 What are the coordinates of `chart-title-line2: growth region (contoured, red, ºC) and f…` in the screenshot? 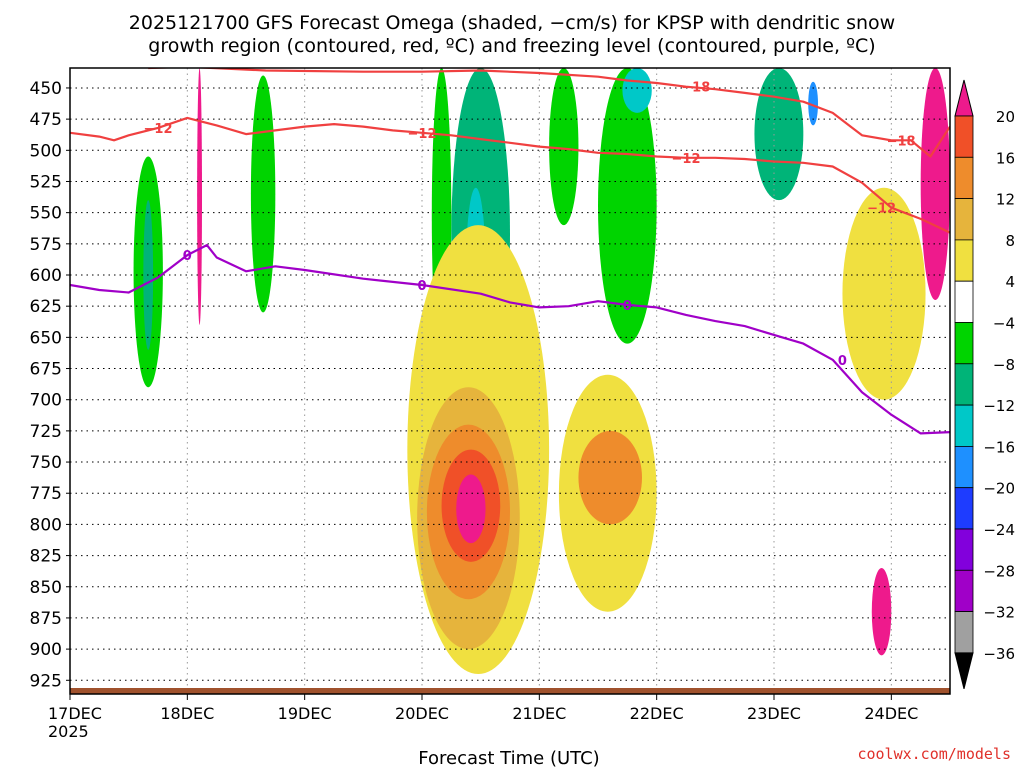 It's located at (511, 46).